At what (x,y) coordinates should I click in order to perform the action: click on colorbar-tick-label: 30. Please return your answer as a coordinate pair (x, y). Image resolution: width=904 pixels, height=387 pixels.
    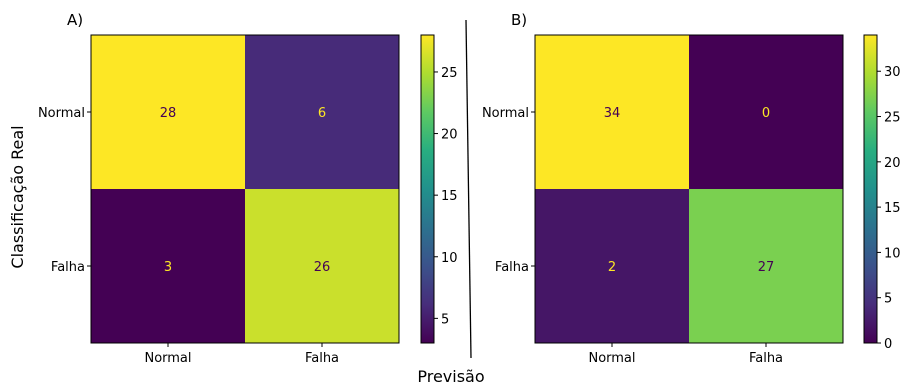
    Looking at the image, I should click on (892, 72).